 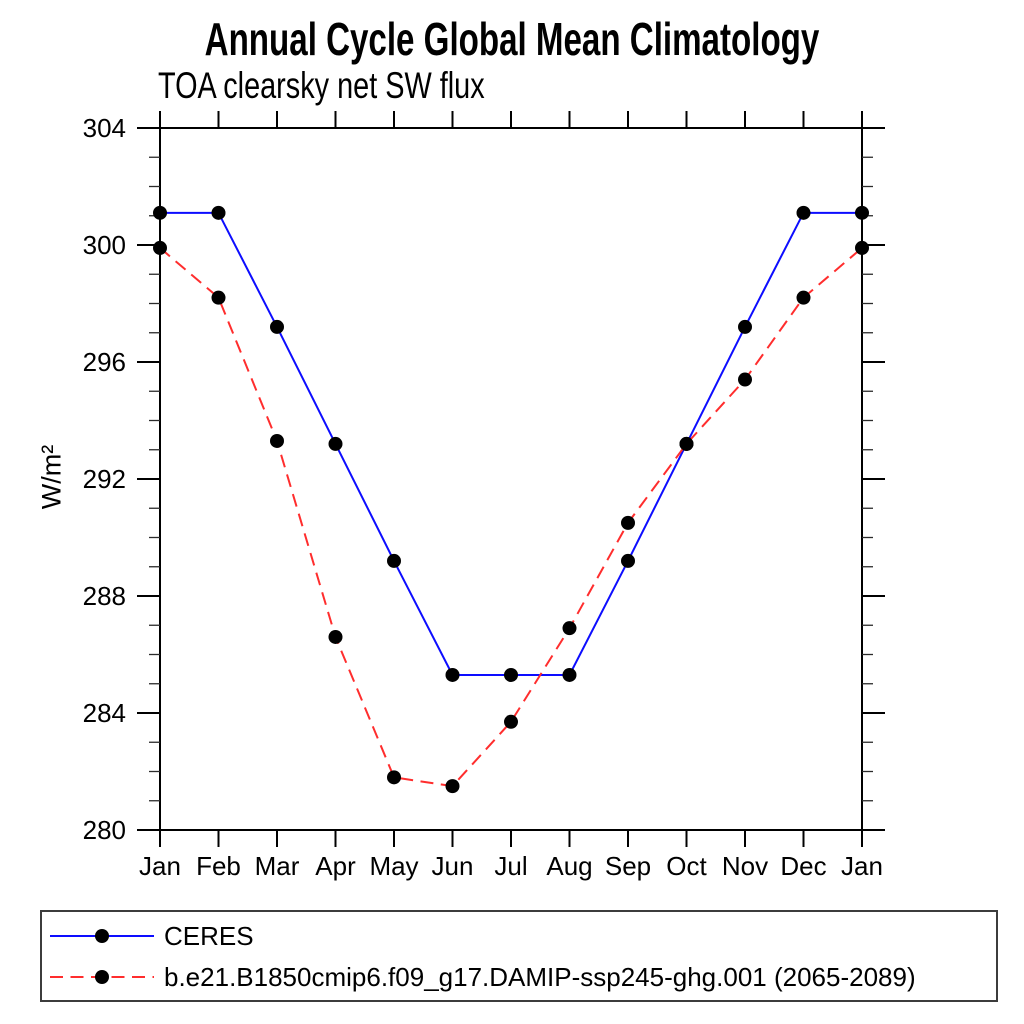 I want to click on chart-subtitle: TOA clearsky net SW flux, so click(x=321, y=85).